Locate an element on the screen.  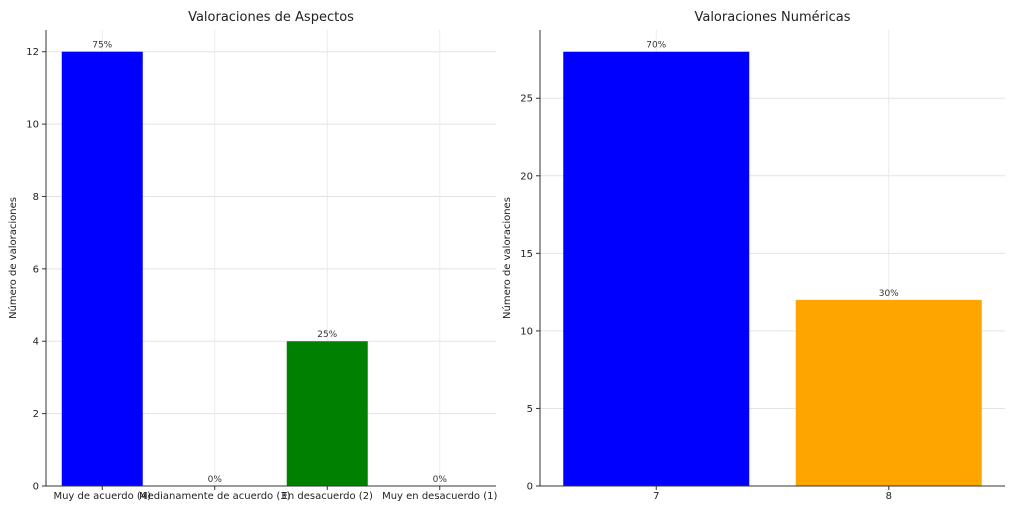
x-tick-label: 8 is located at coordinates (889, 496).